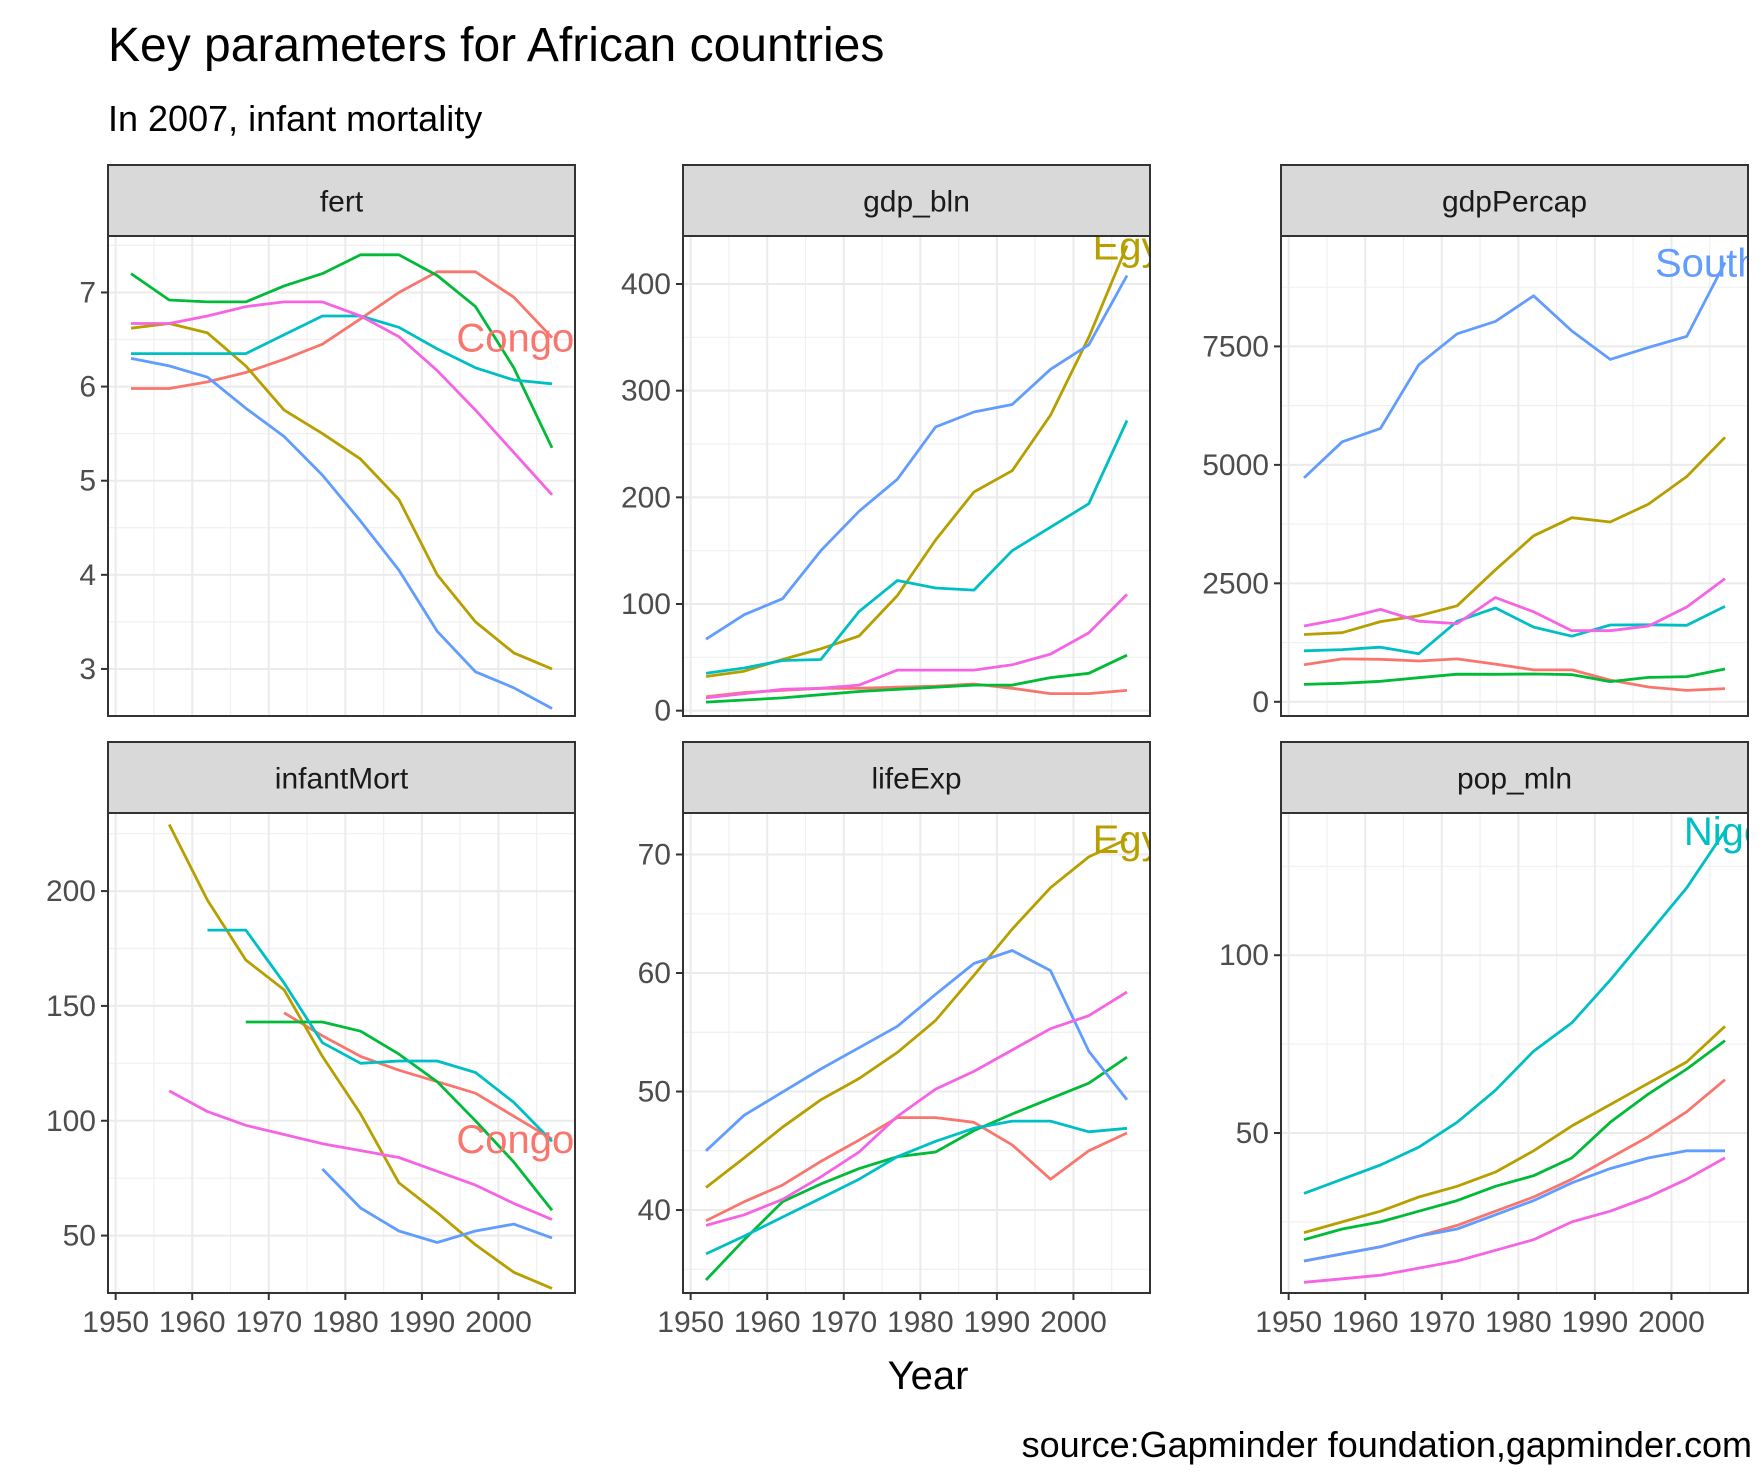 The height and width of the screenshot is (1478, 1762). What do you see at coordinates (87, 669) in the screenshot?
I see `y-tick-label: 3` at bounding box center [87, 669].